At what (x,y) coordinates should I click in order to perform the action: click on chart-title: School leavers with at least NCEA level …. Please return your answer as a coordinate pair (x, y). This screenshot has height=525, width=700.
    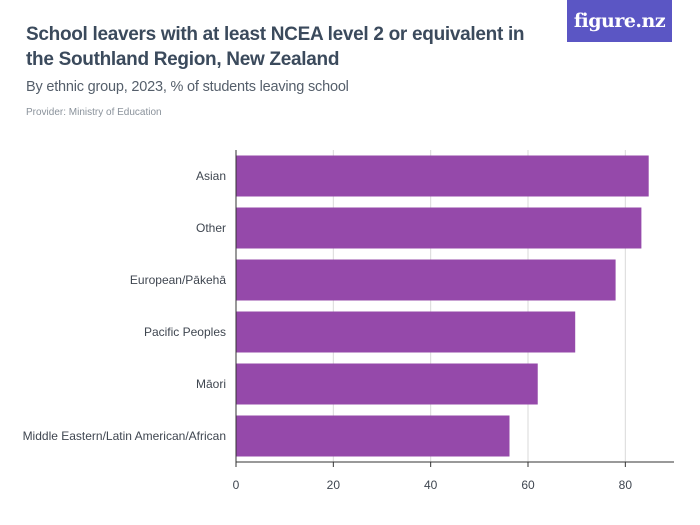
    Looking at the image, I should click on (275, 47).